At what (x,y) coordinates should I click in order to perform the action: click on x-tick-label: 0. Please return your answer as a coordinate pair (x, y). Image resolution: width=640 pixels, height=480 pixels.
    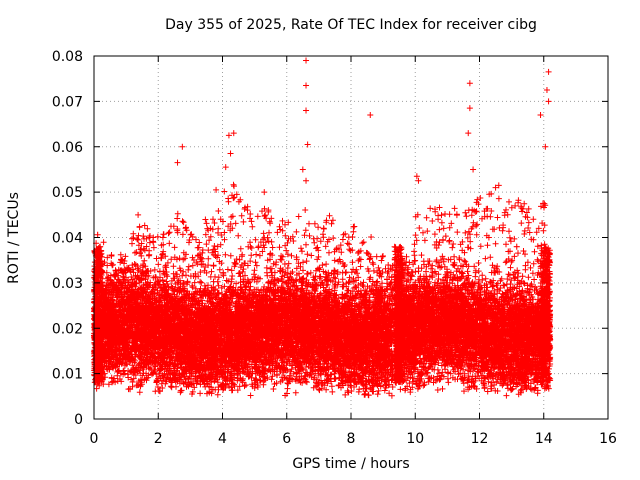
    Looking at the image, I should click on (94, 439).